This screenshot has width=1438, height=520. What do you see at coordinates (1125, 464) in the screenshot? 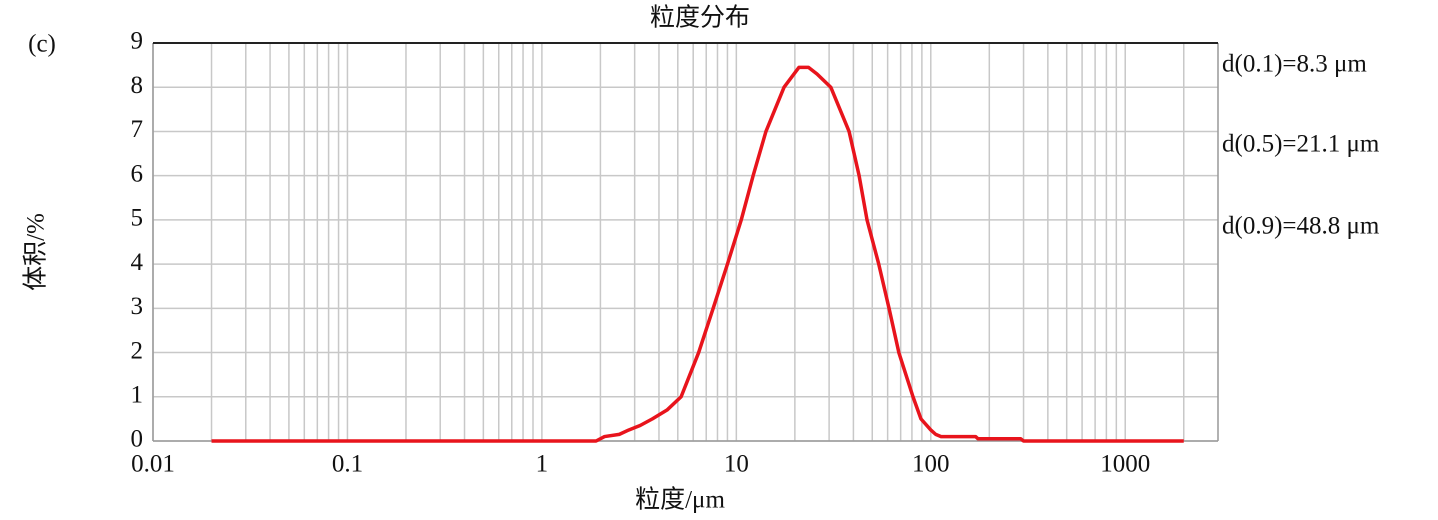
I see `x-tick-label: 1000` at bounding box center [1125, 464].